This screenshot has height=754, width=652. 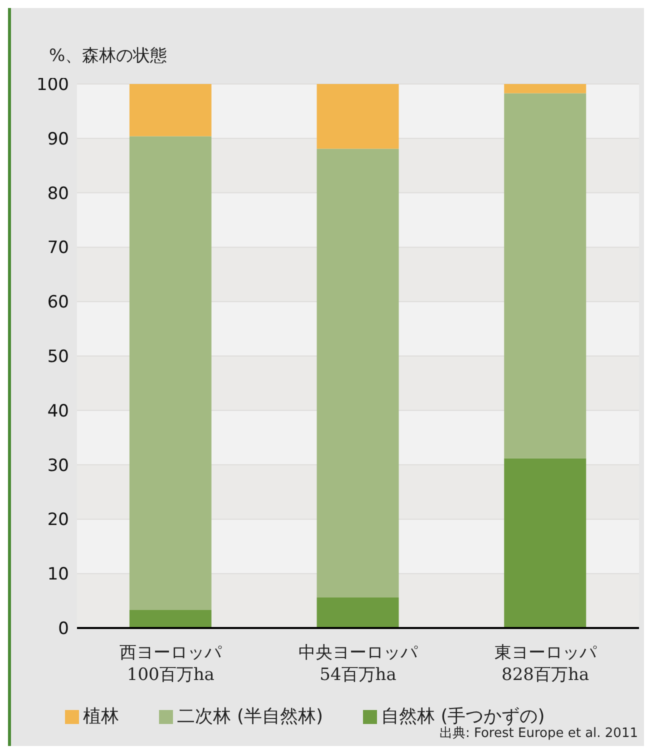 What do you see at coordinates (58, 194) in the screenshot?
I see `y-tick-label: 80` at bounding box center [58, 194].